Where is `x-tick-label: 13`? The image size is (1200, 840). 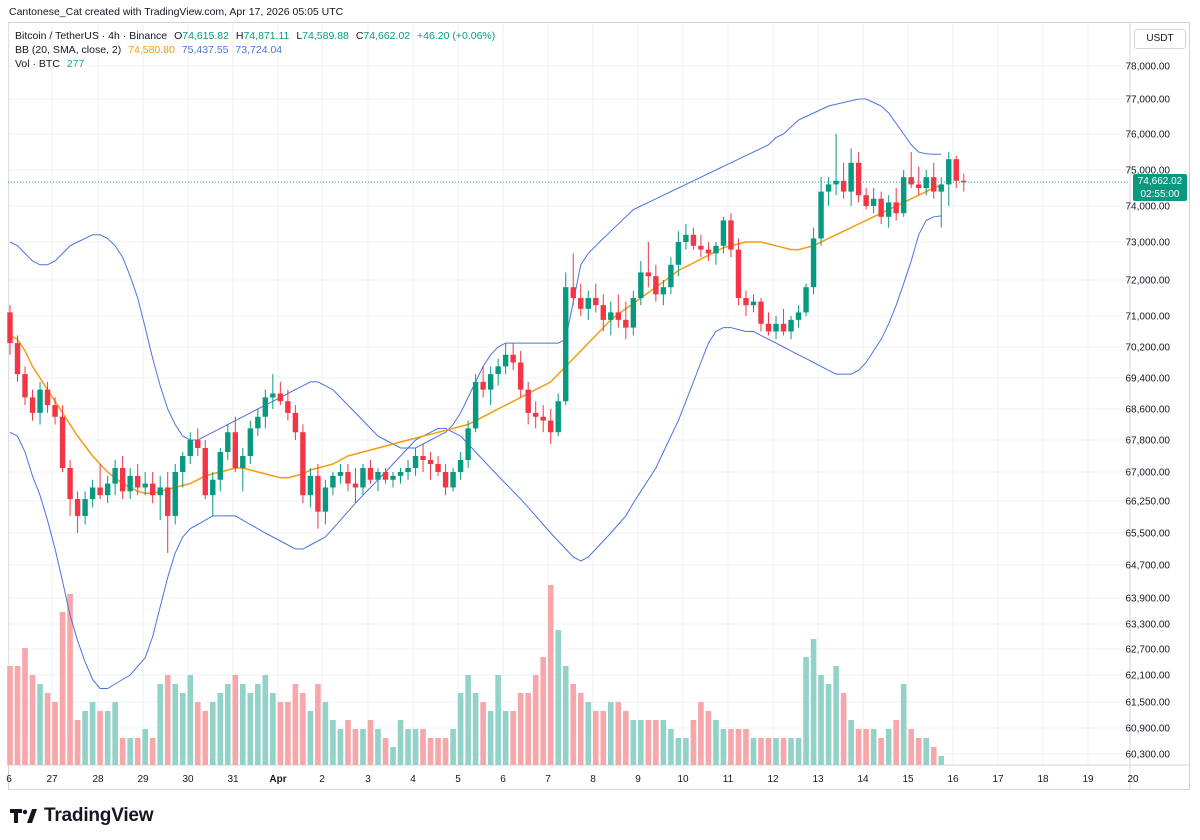
x-tick-label: 13 is located at coordinates (818, 779).